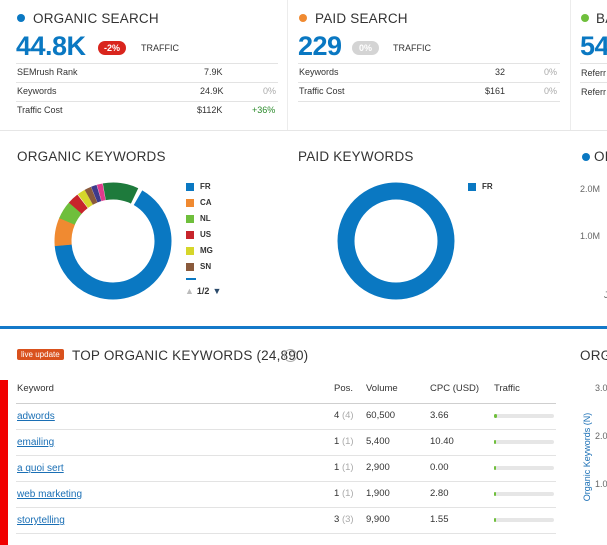  I want to click on donut-slice-fr, so click(396, 241).